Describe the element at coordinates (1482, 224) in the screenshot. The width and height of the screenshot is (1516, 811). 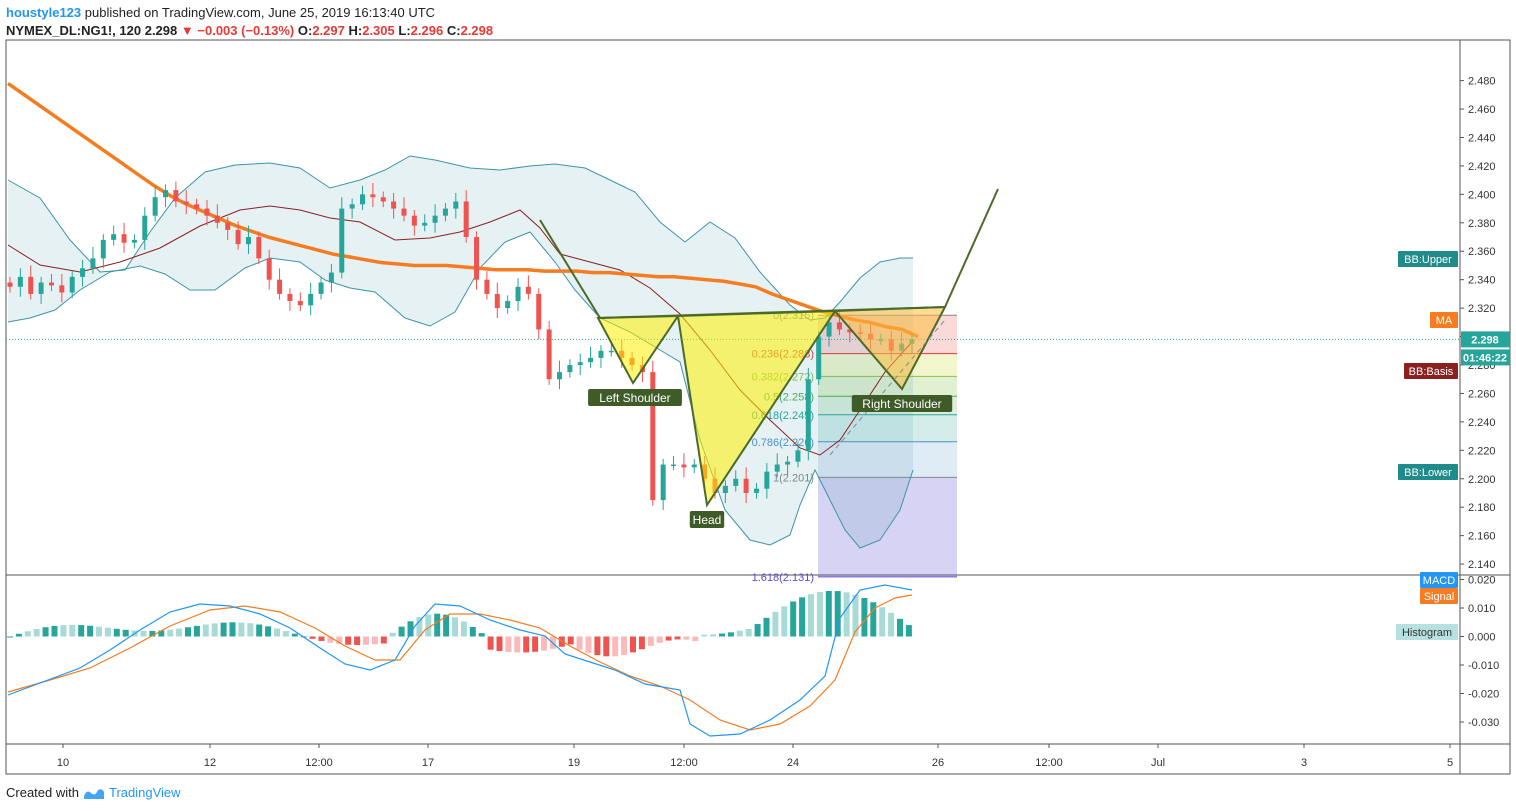
I see `price-tick-label: 2.380` at that location.